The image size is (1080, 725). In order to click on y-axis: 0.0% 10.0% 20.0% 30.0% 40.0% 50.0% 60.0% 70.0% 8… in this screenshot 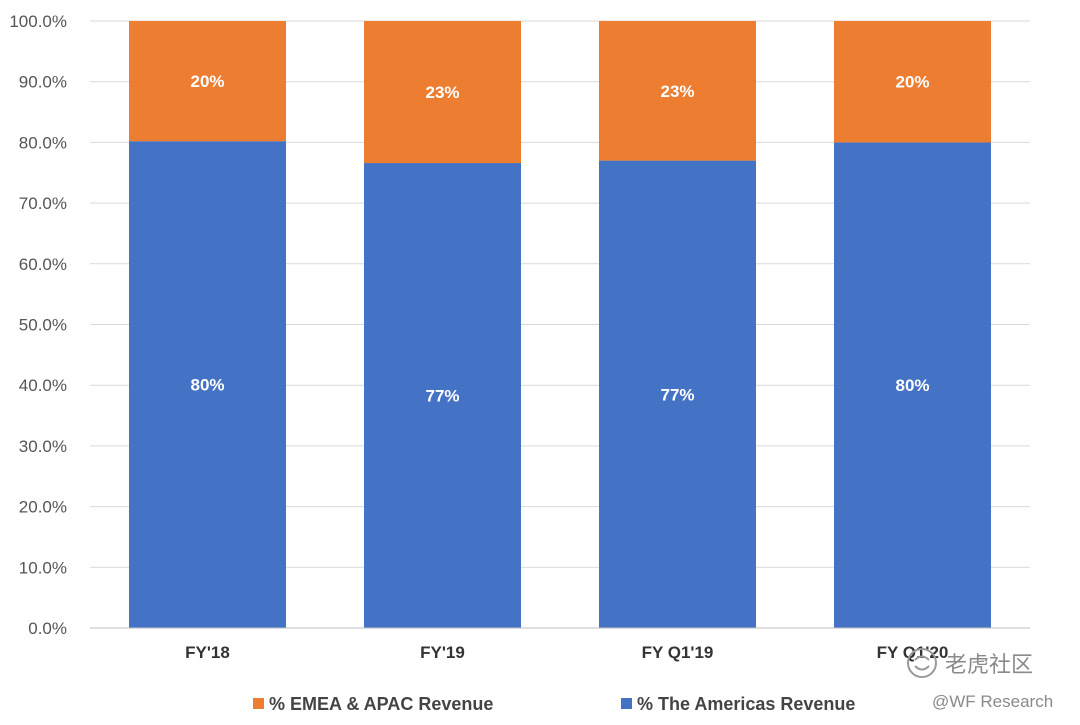, I will do `click(38, 325)`.